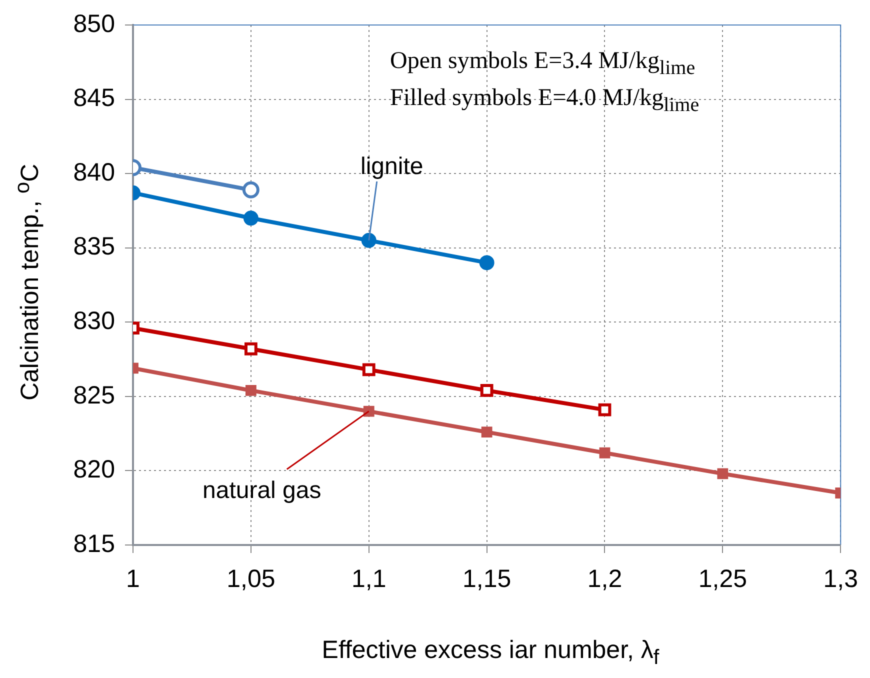  I want to click on y-tick-label: 820, so click(94, 470).